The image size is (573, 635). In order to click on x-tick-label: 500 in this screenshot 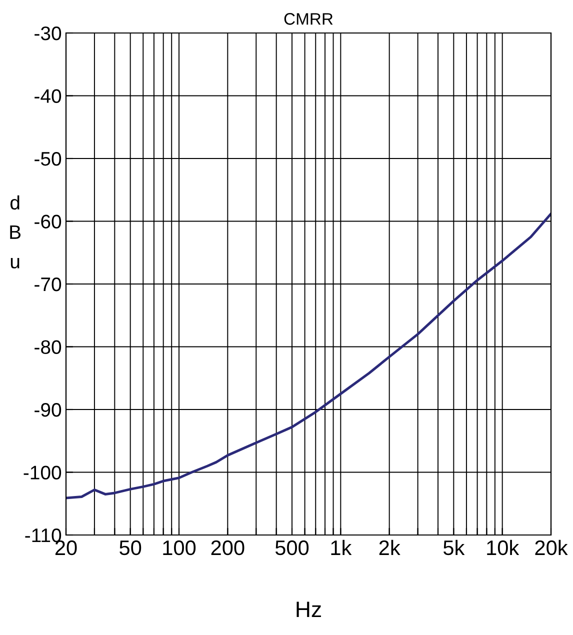, I will do `click(292, 548)`.